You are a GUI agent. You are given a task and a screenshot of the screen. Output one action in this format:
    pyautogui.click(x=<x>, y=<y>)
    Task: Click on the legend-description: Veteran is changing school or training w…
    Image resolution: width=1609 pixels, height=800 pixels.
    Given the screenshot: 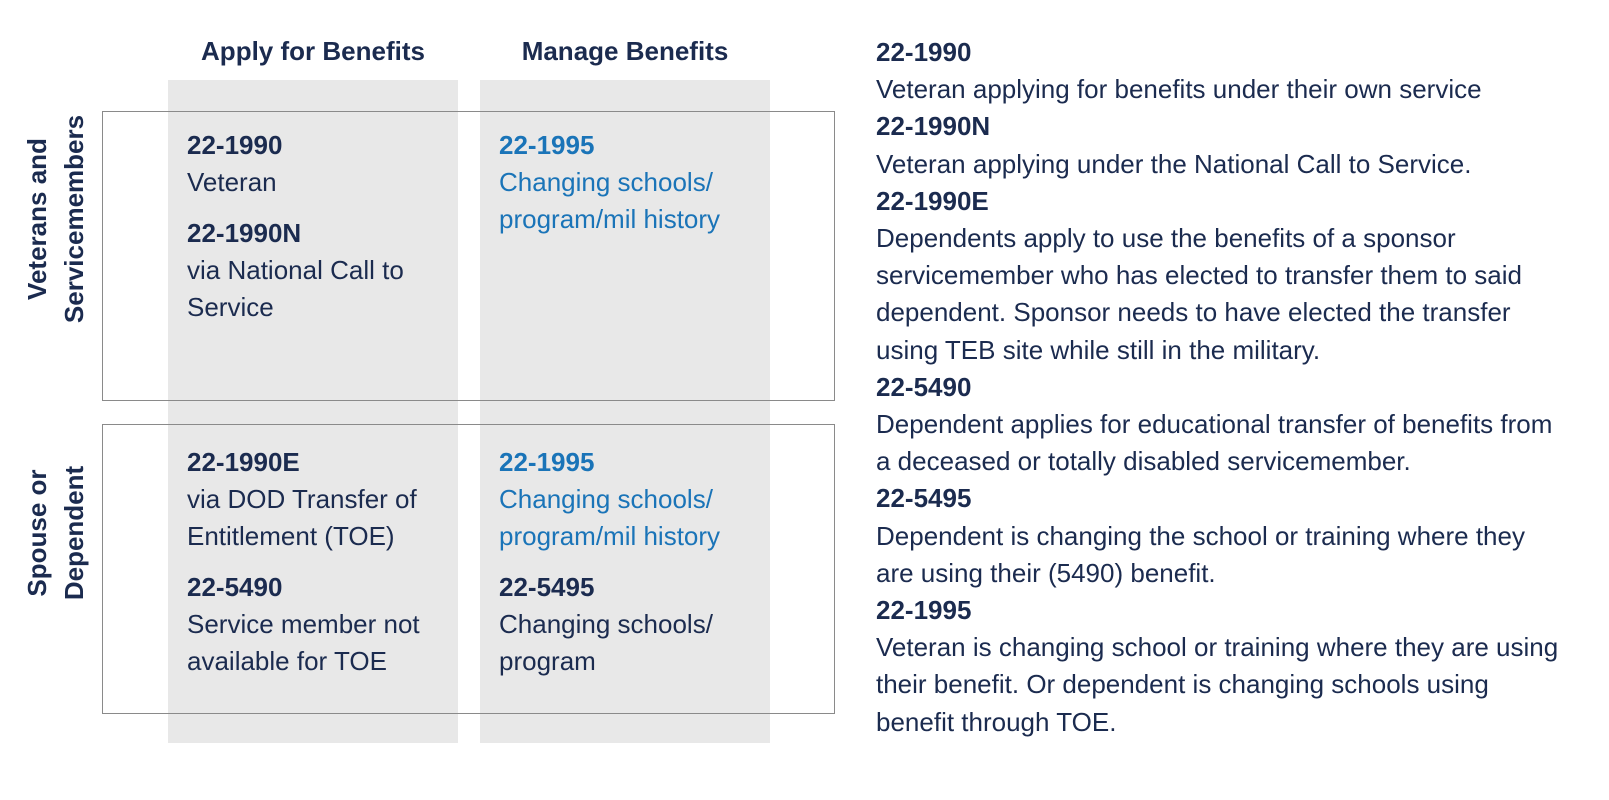 What is the action you would take?
    pyautogui.click(x=1217, y=684)
    